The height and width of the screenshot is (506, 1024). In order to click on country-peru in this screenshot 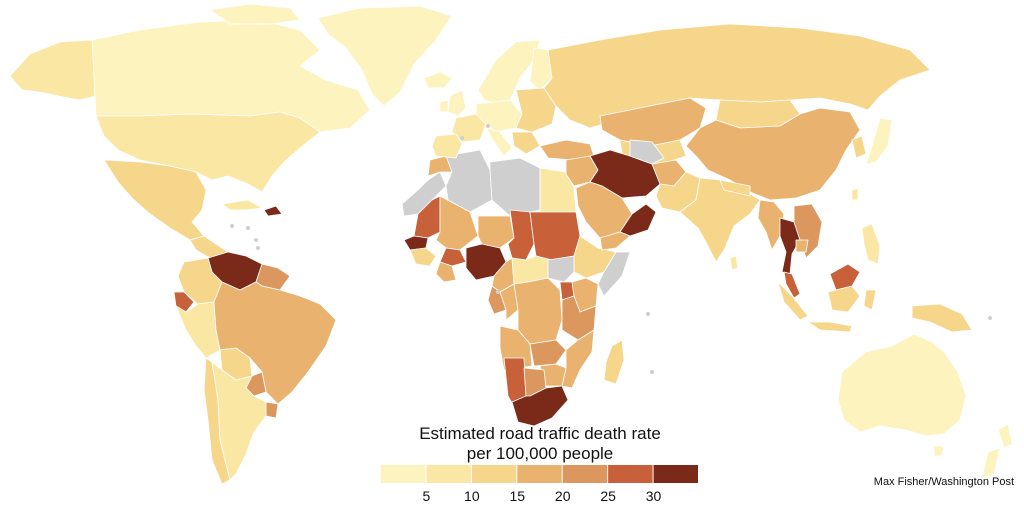, I will do `click(198, 330)`.